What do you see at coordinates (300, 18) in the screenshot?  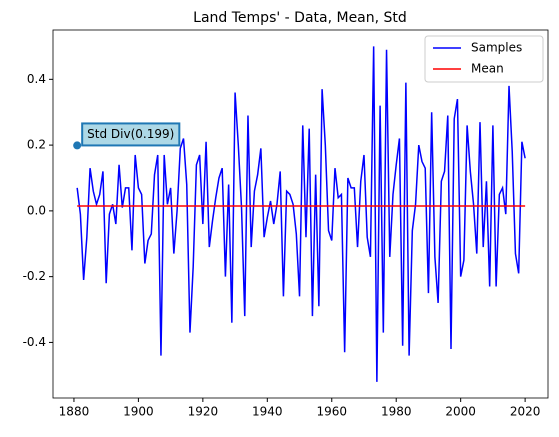 I see `chart-title: Land Temps' - Data, Mean, Std` at bounding box center [300, 18].